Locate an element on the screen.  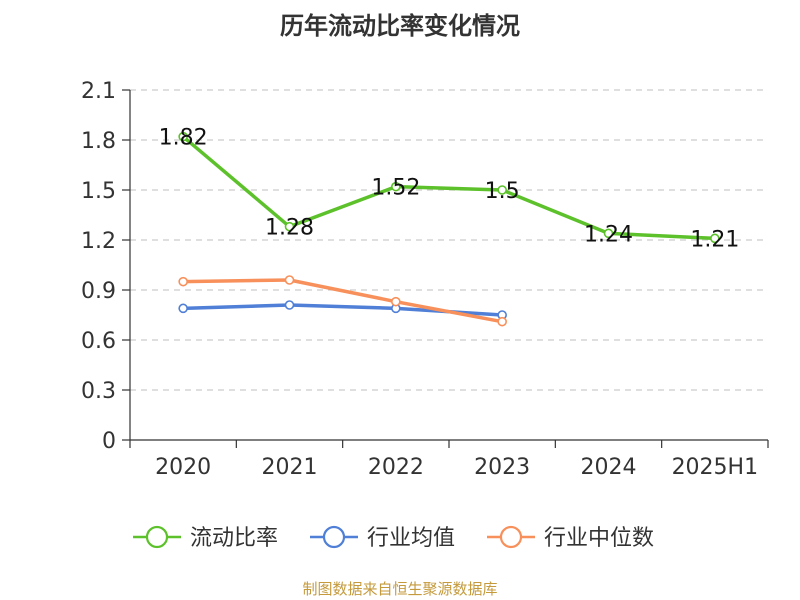
y-tick-label: 0.3 is located at coordinates (98, 391).